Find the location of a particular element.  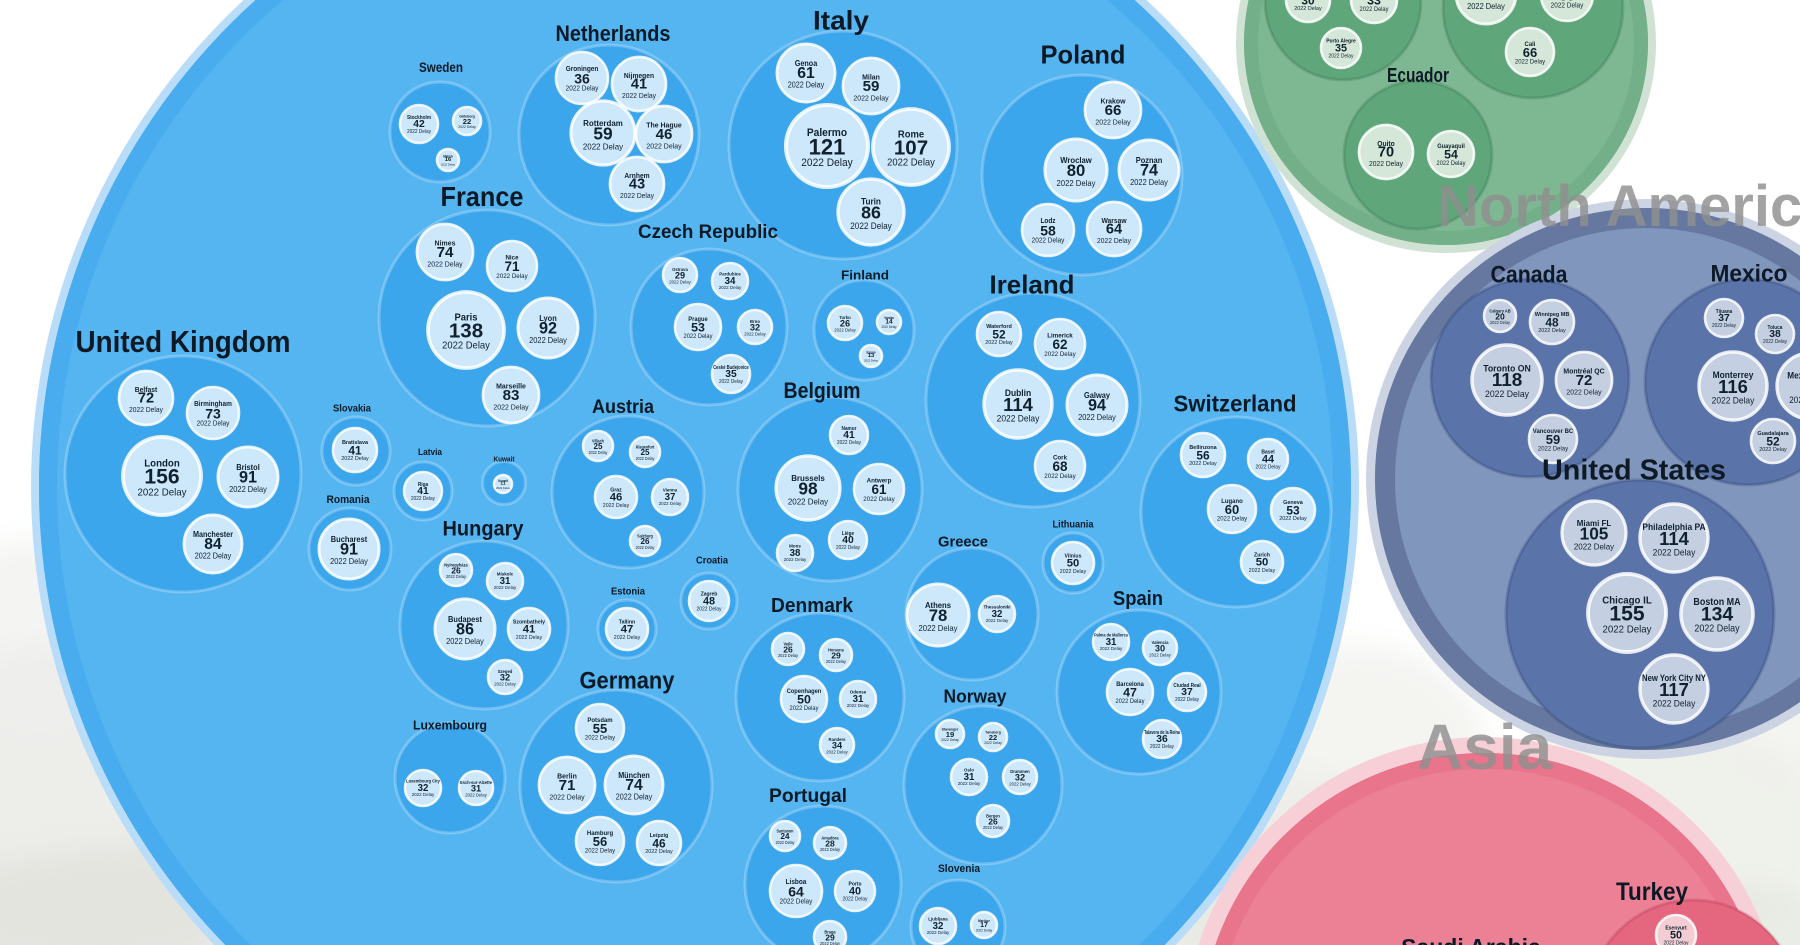

svg-text: Brussels is located at coordinates (808, 478).